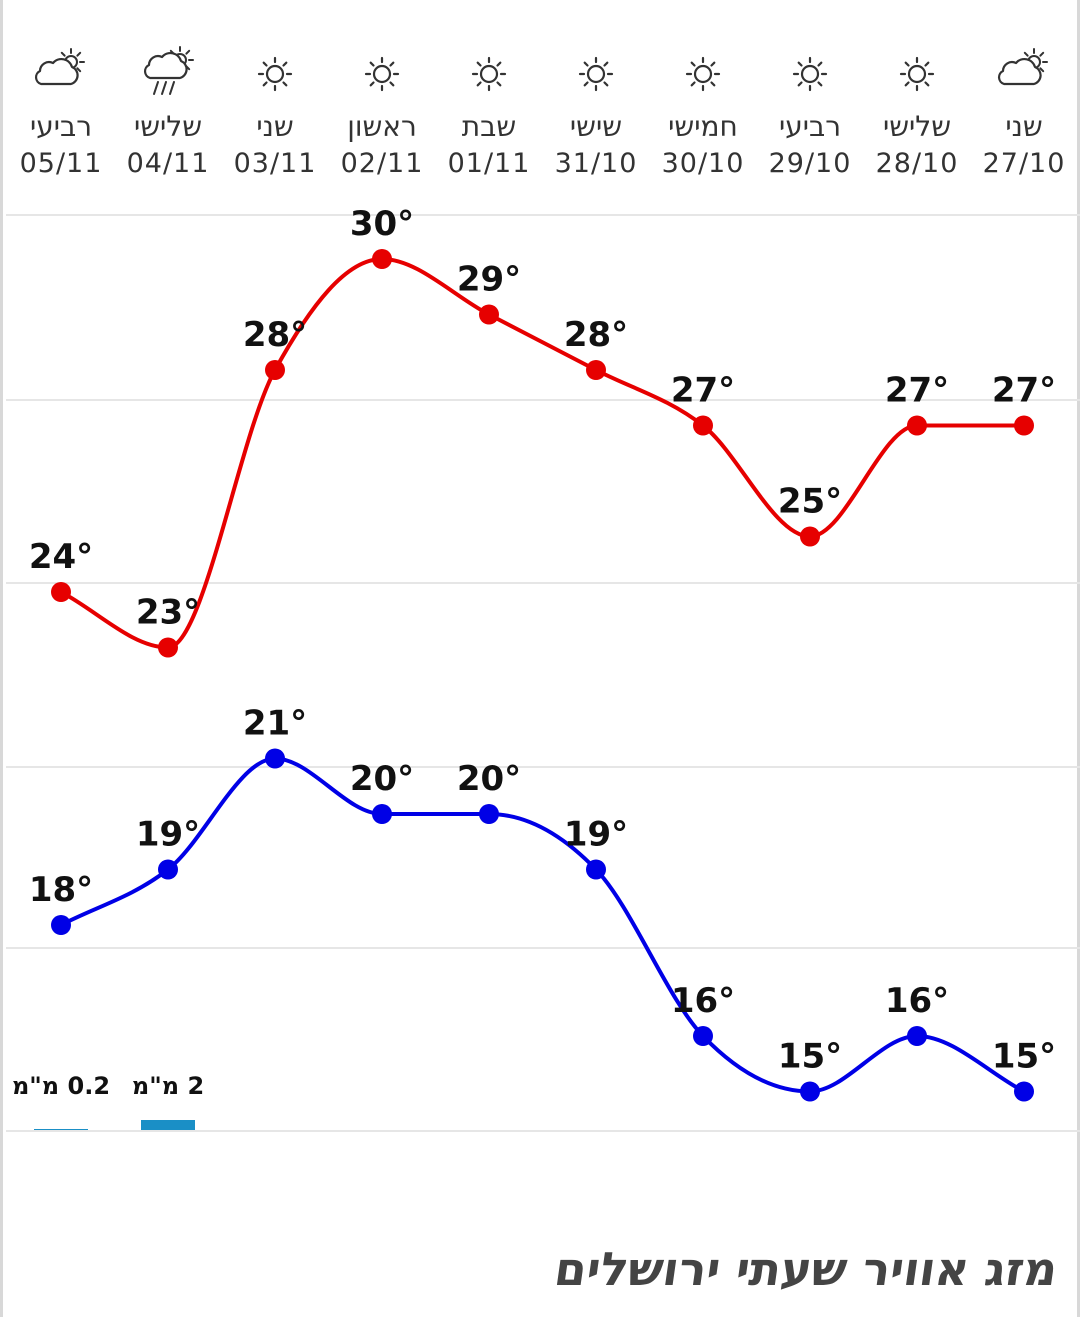 Image resolution: width=1080 pixels, height=1317 pixels. Describe the element at coordinates (108, 1101) in the screenshot. I see `rain-indicators: 2 מ"מ 0.2 מ"מ` at that location.